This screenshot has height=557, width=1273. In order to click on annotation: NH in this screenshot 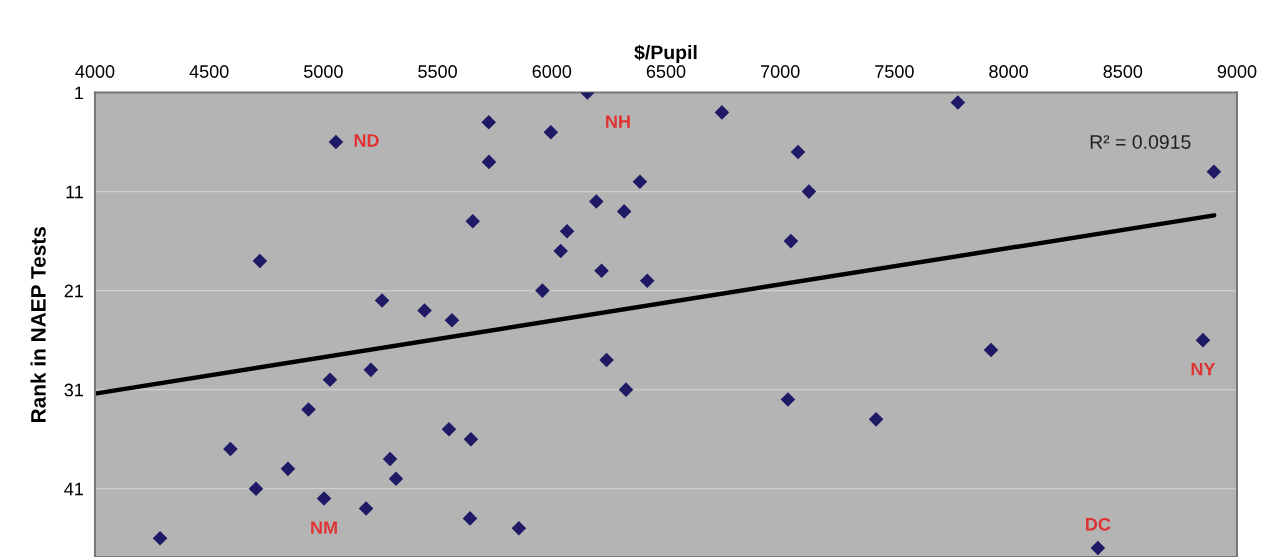, I will do `click(618, 121)`.